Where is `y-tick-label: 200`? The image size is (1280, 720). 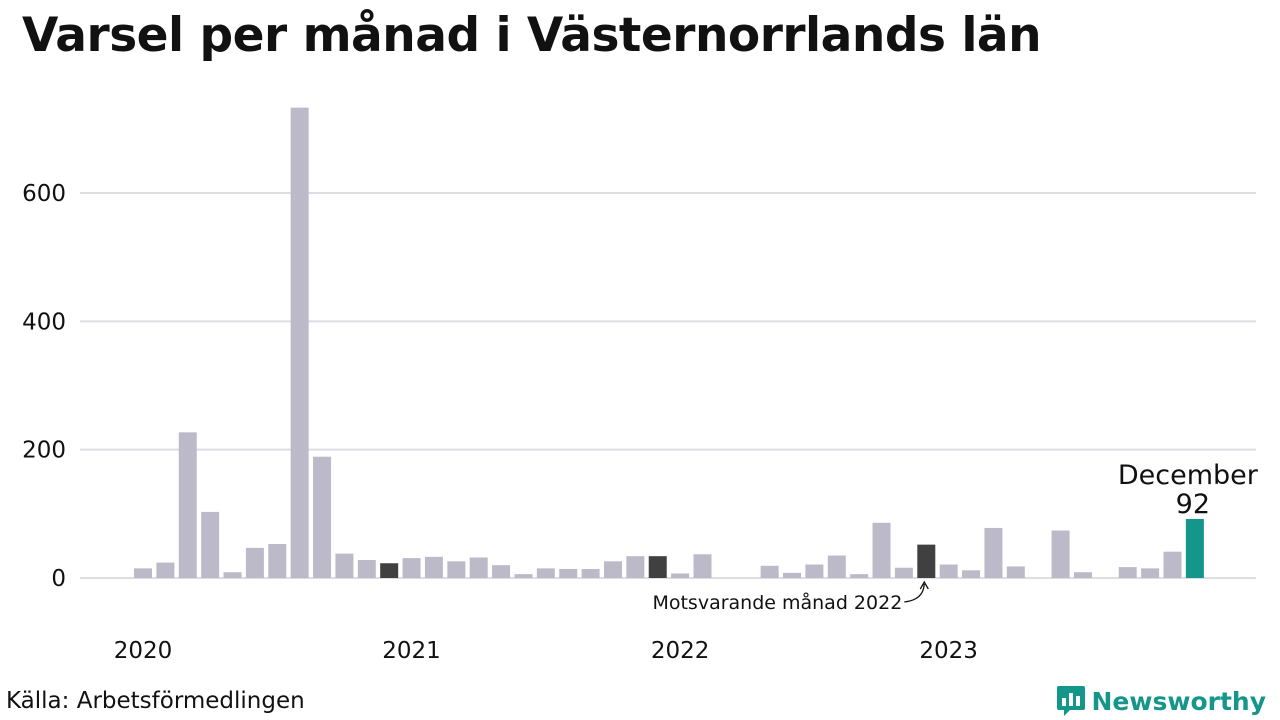
y-tick-label: 200 is located at coordinates (44, 451).